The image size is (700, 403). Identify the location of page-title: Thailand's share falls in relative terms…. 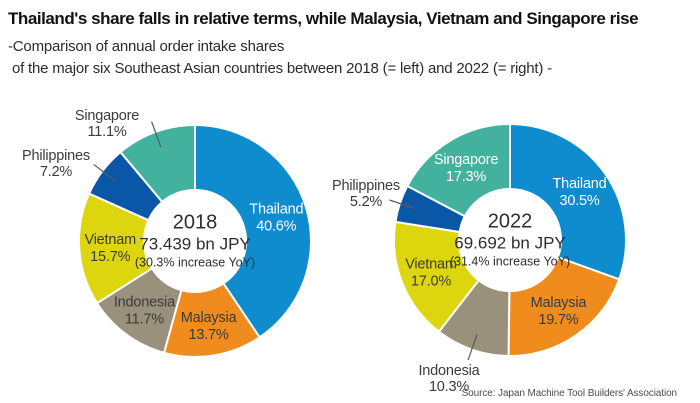
(323, 18).